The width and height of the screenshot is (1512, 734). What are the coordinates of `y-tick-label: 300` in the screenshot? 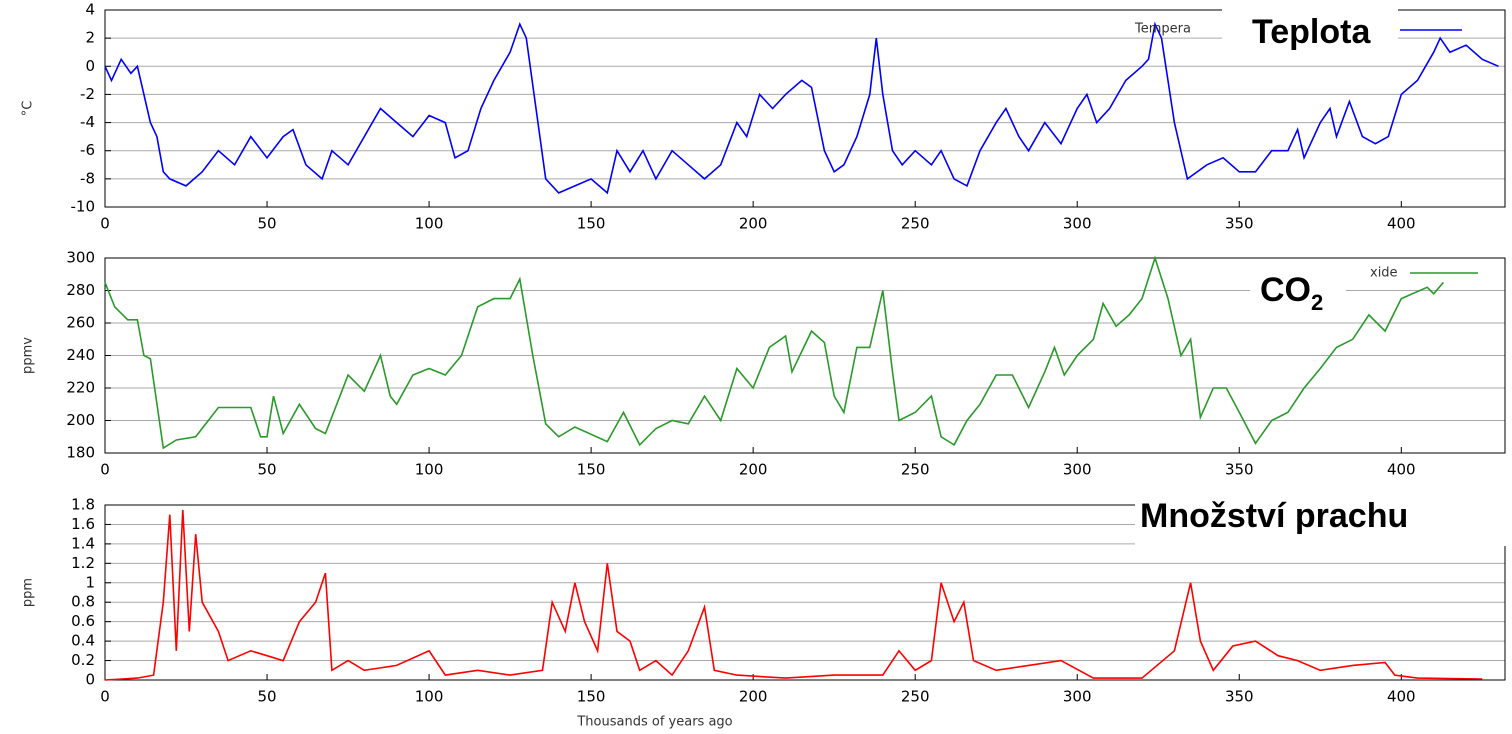 It's located at (80, 258).